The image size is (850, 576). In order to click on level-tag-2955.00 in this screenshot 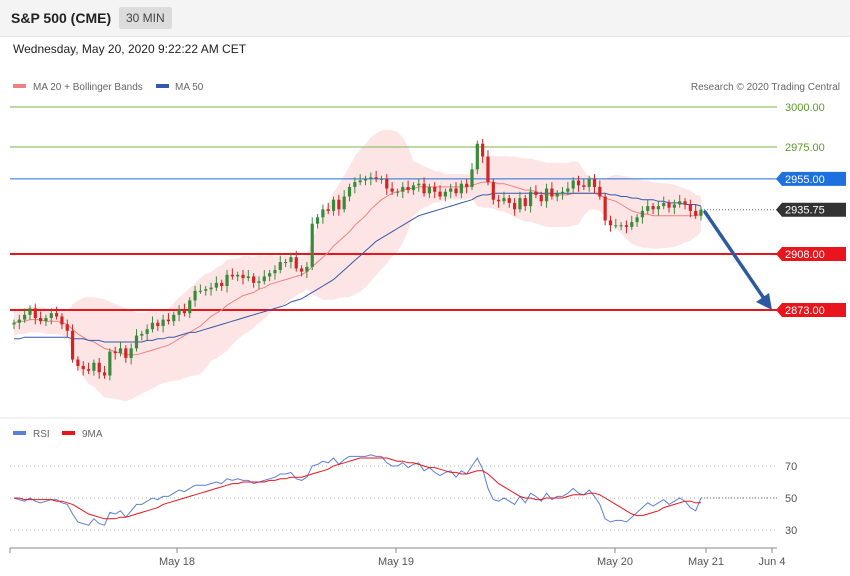, I will do `click(811, 178)`.